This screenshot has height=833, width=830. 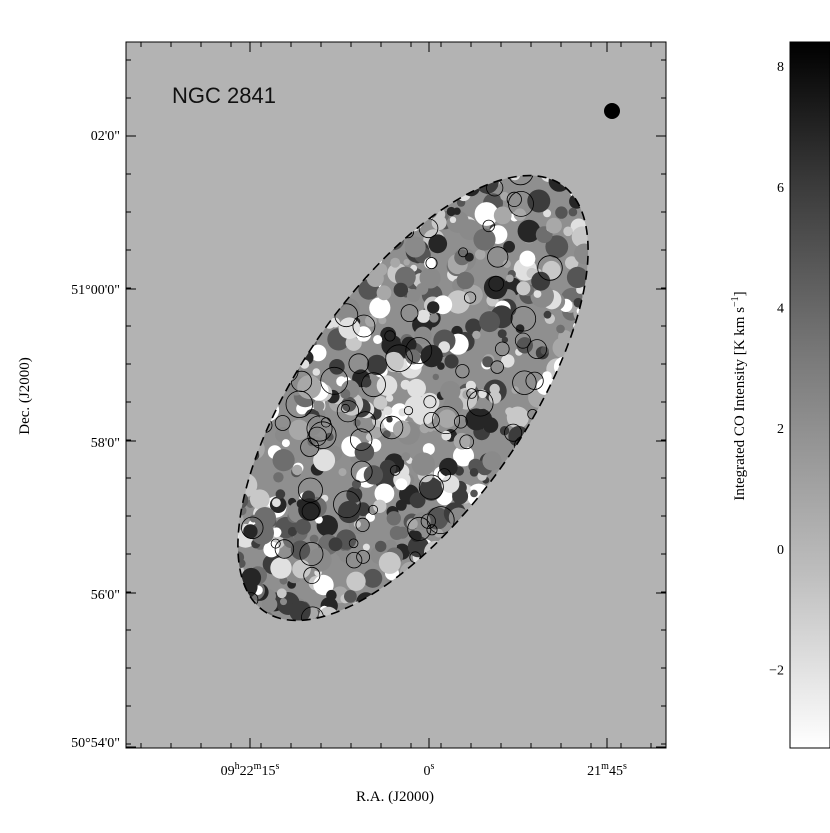 I want to click on galaxy-name: NGC 2841, so click(x=224, y=95).